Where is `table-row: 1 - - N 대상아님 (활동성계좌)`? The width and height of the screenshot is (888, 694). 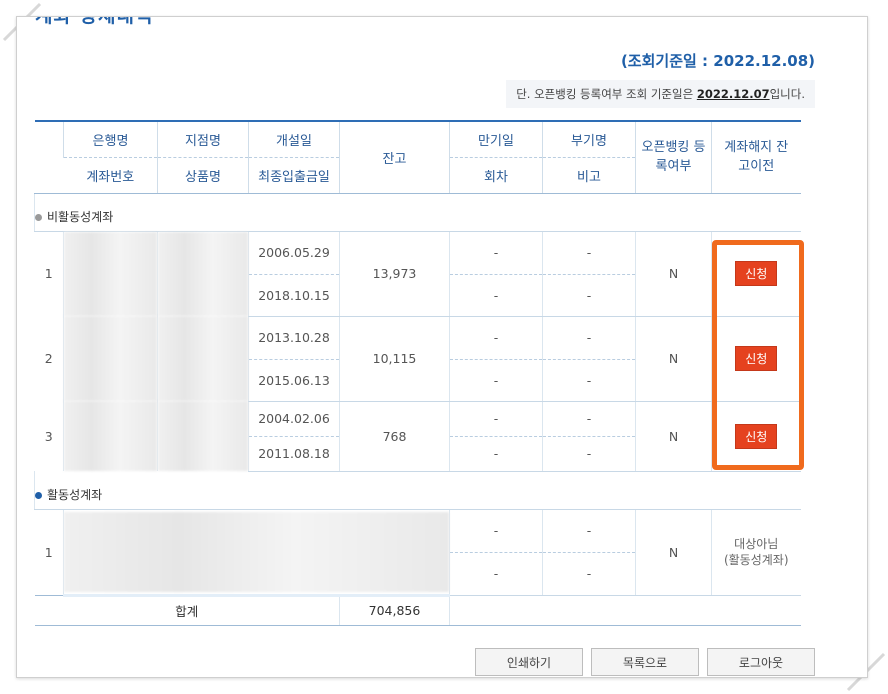
table-row: 1 - - N 대상아님 (활동성계좌) is located at coordinates (418, 553).